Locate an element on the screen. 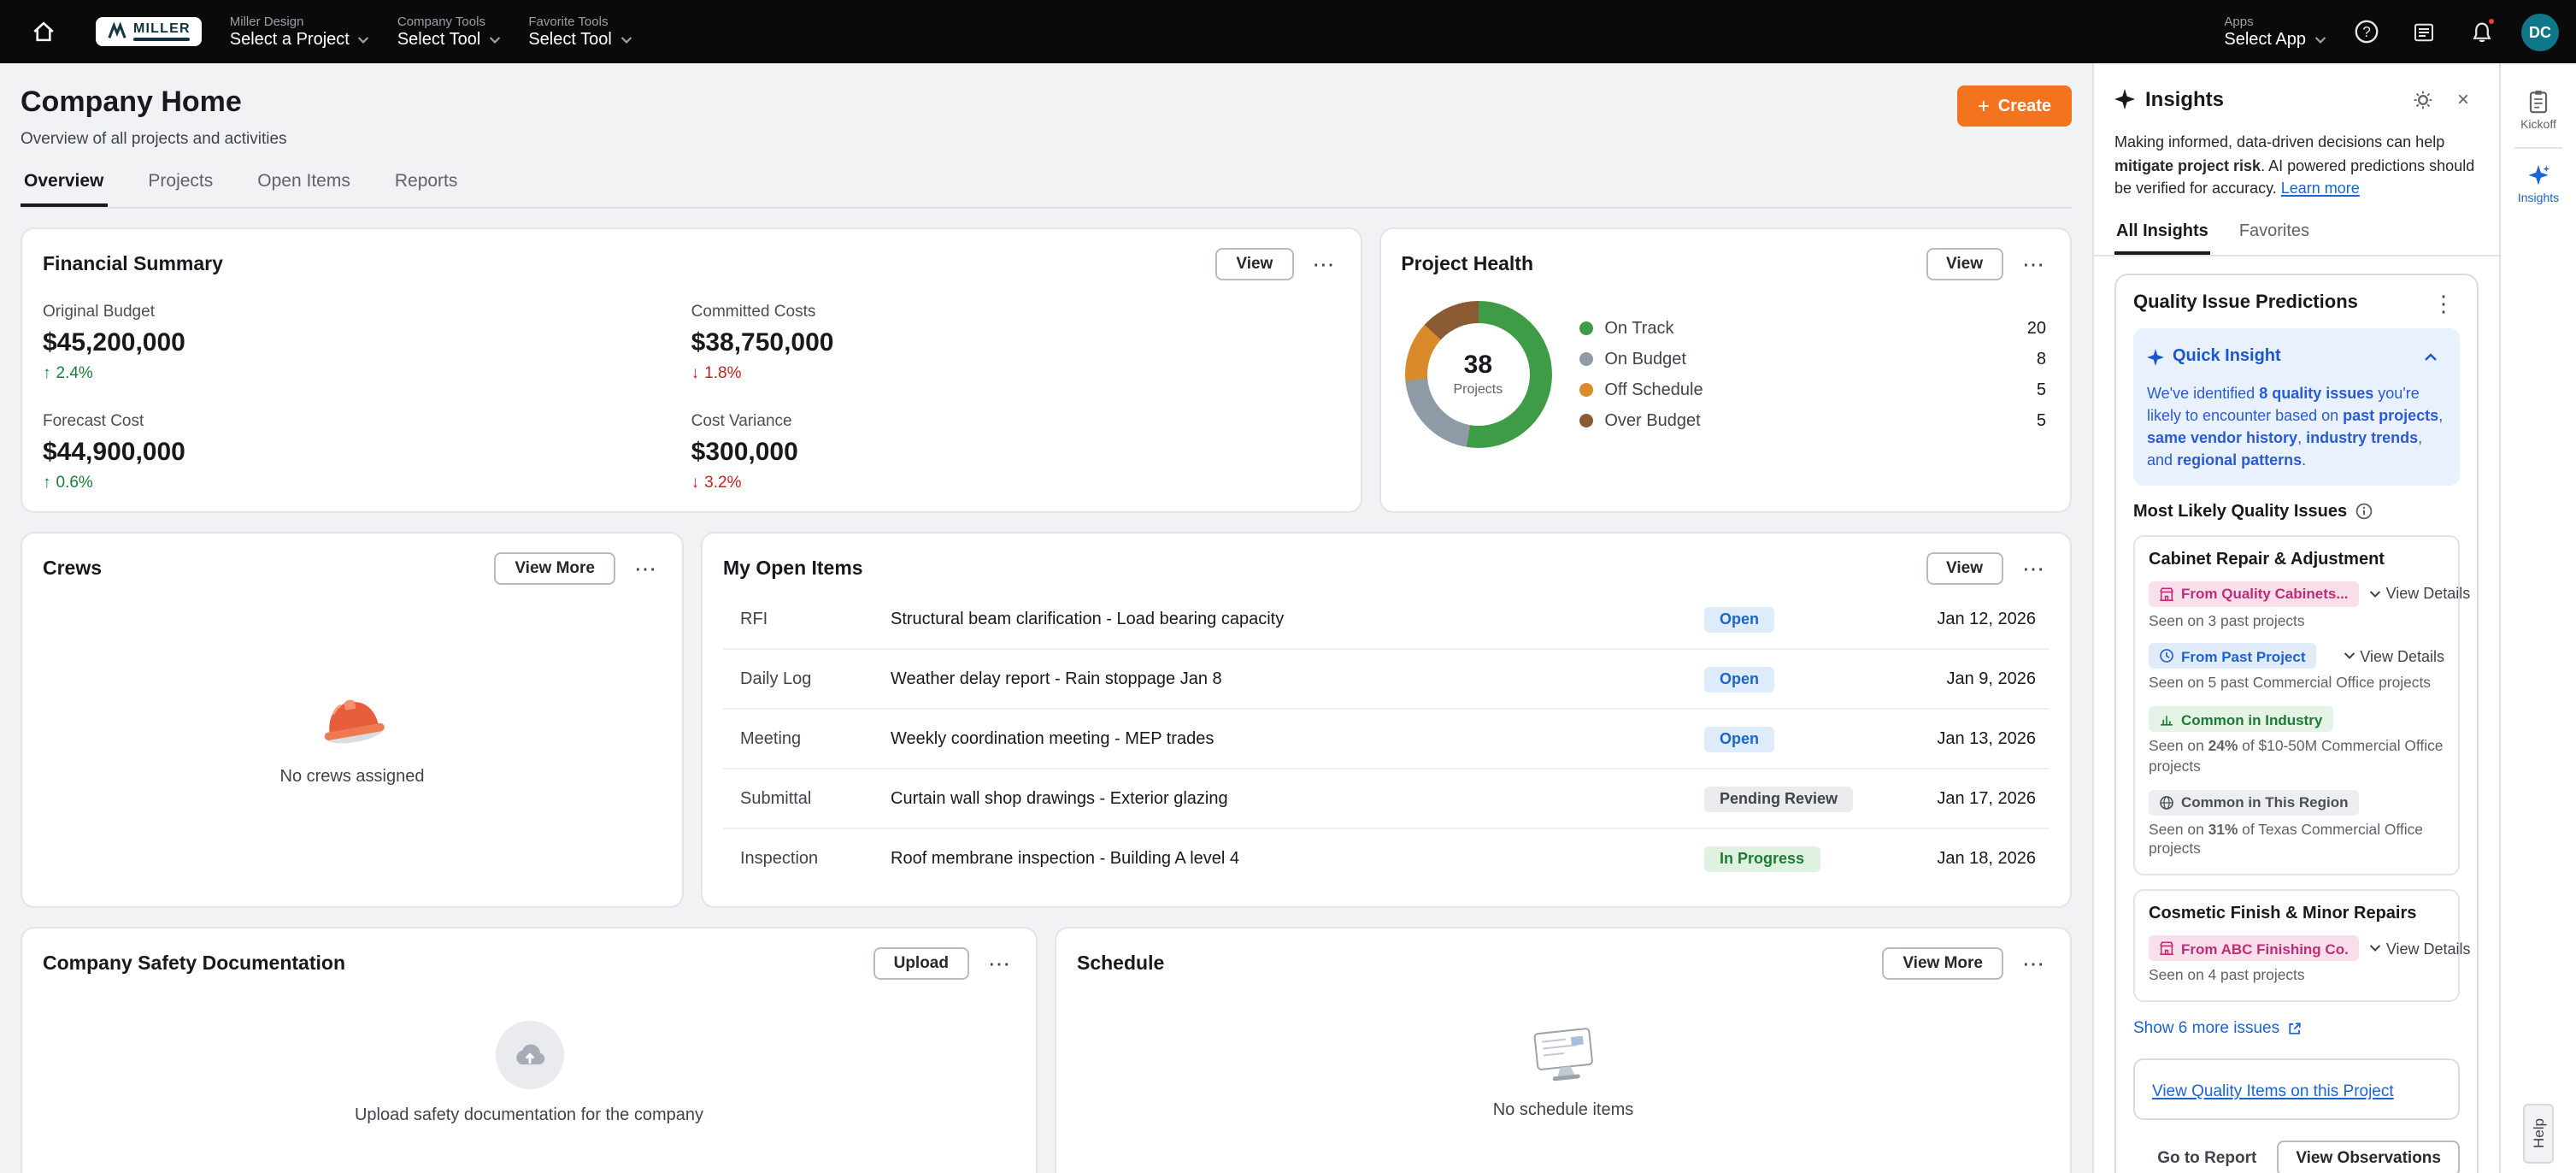 This screenshot has width=2576, height=1173. page-subtitle: Overview of all projects and activities is located at coordinates (154, 139).